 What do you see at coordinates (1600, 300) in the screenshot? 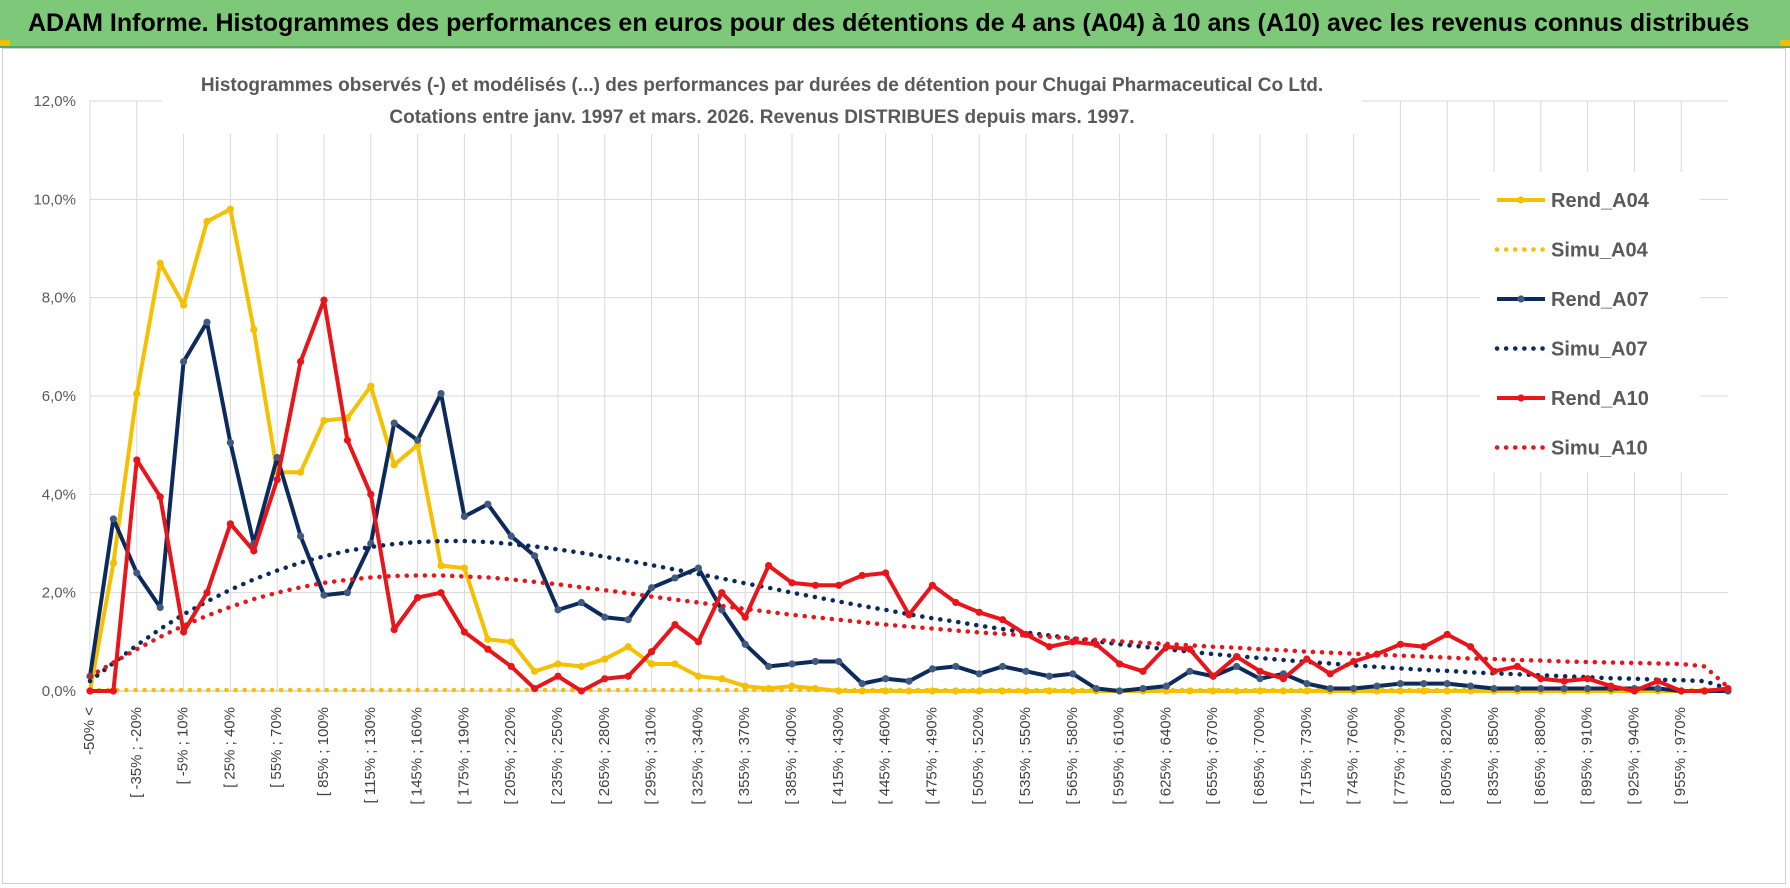
I see `legend-label: Rend_A07` at bounding box center [1600, 300].